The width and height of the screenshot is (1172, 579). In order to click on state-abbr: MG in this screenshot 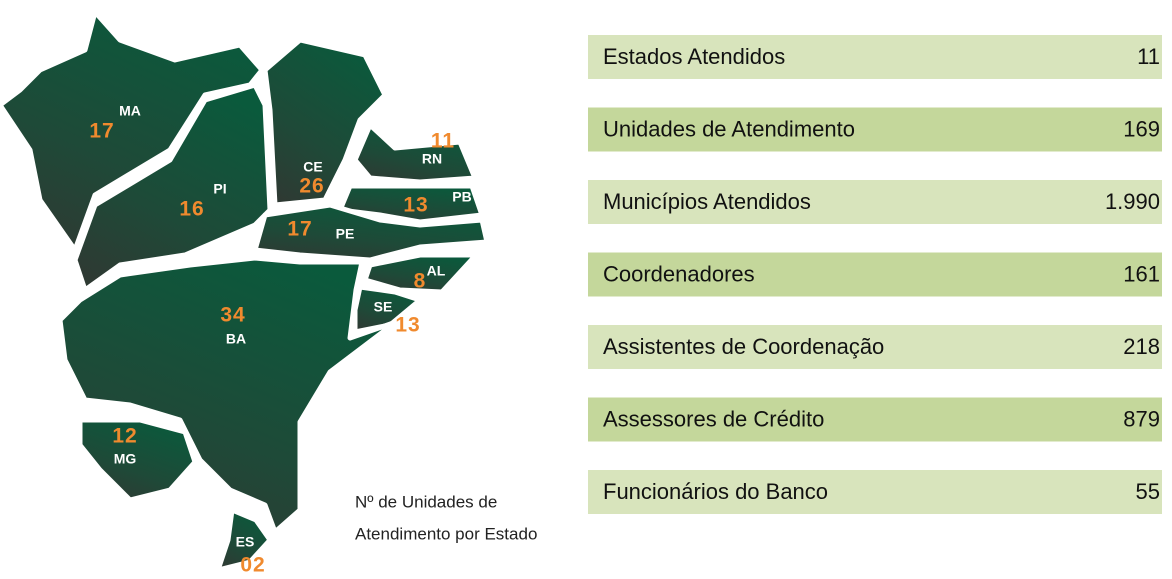, I will do `click(125, 459)`.